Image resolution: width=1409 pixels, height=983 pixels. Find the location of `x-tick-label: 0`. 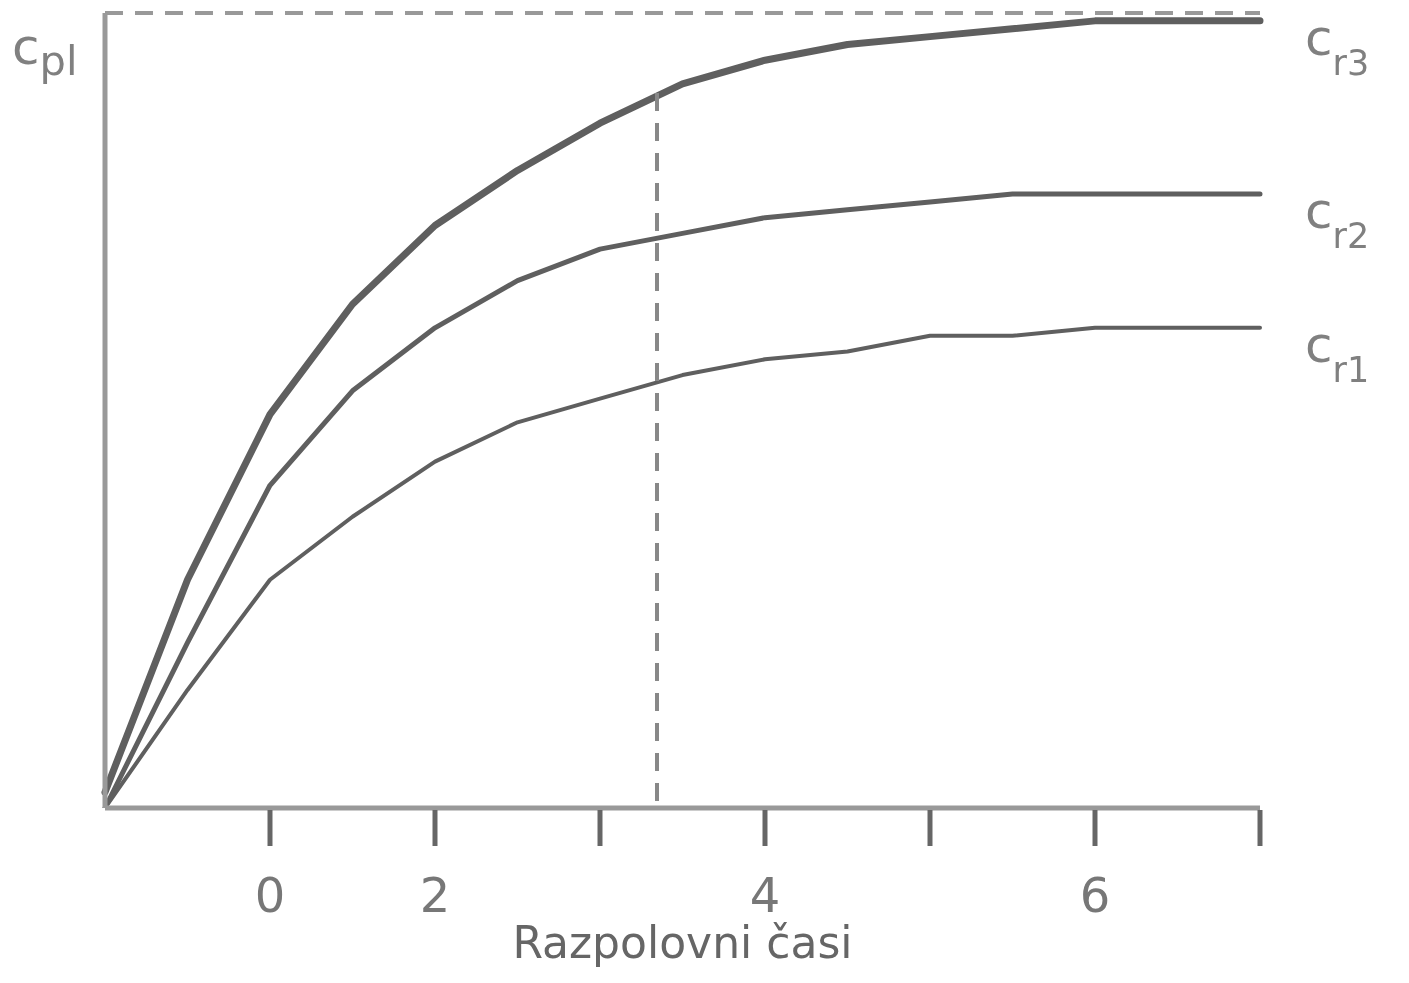

x-tick-label: 0 is located at coordinates (270, 895).